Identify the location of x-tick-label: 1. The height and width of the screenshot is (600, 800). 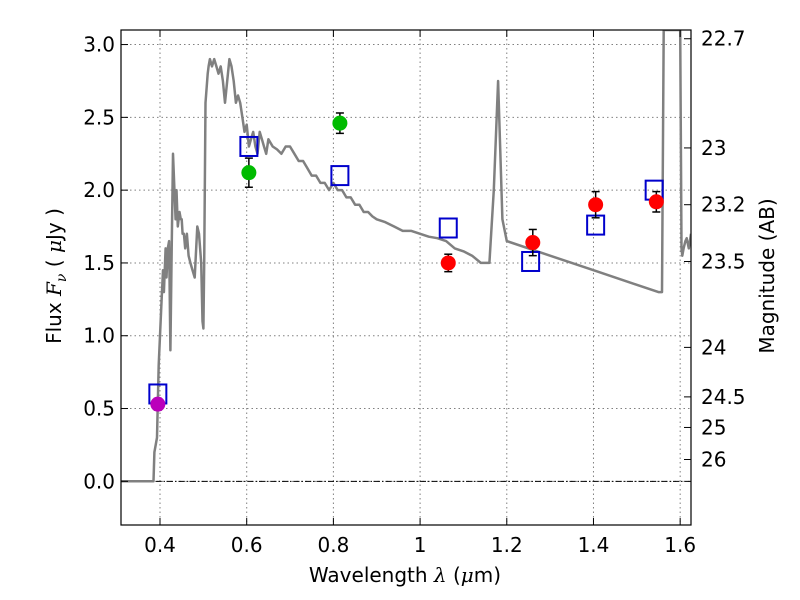
(420, 545).